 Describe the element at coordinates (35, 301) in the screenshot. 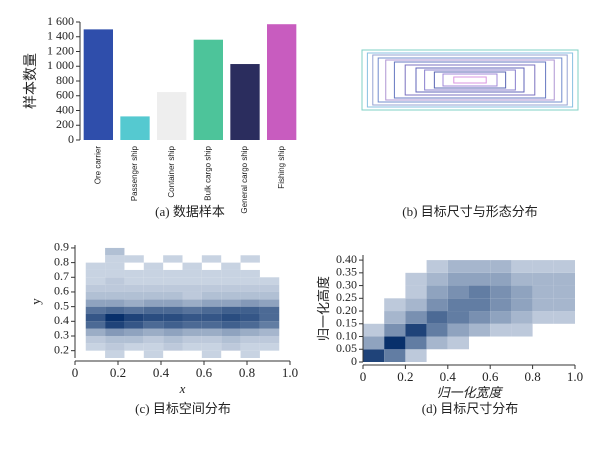

I see `y-axis-label: y` at that location.